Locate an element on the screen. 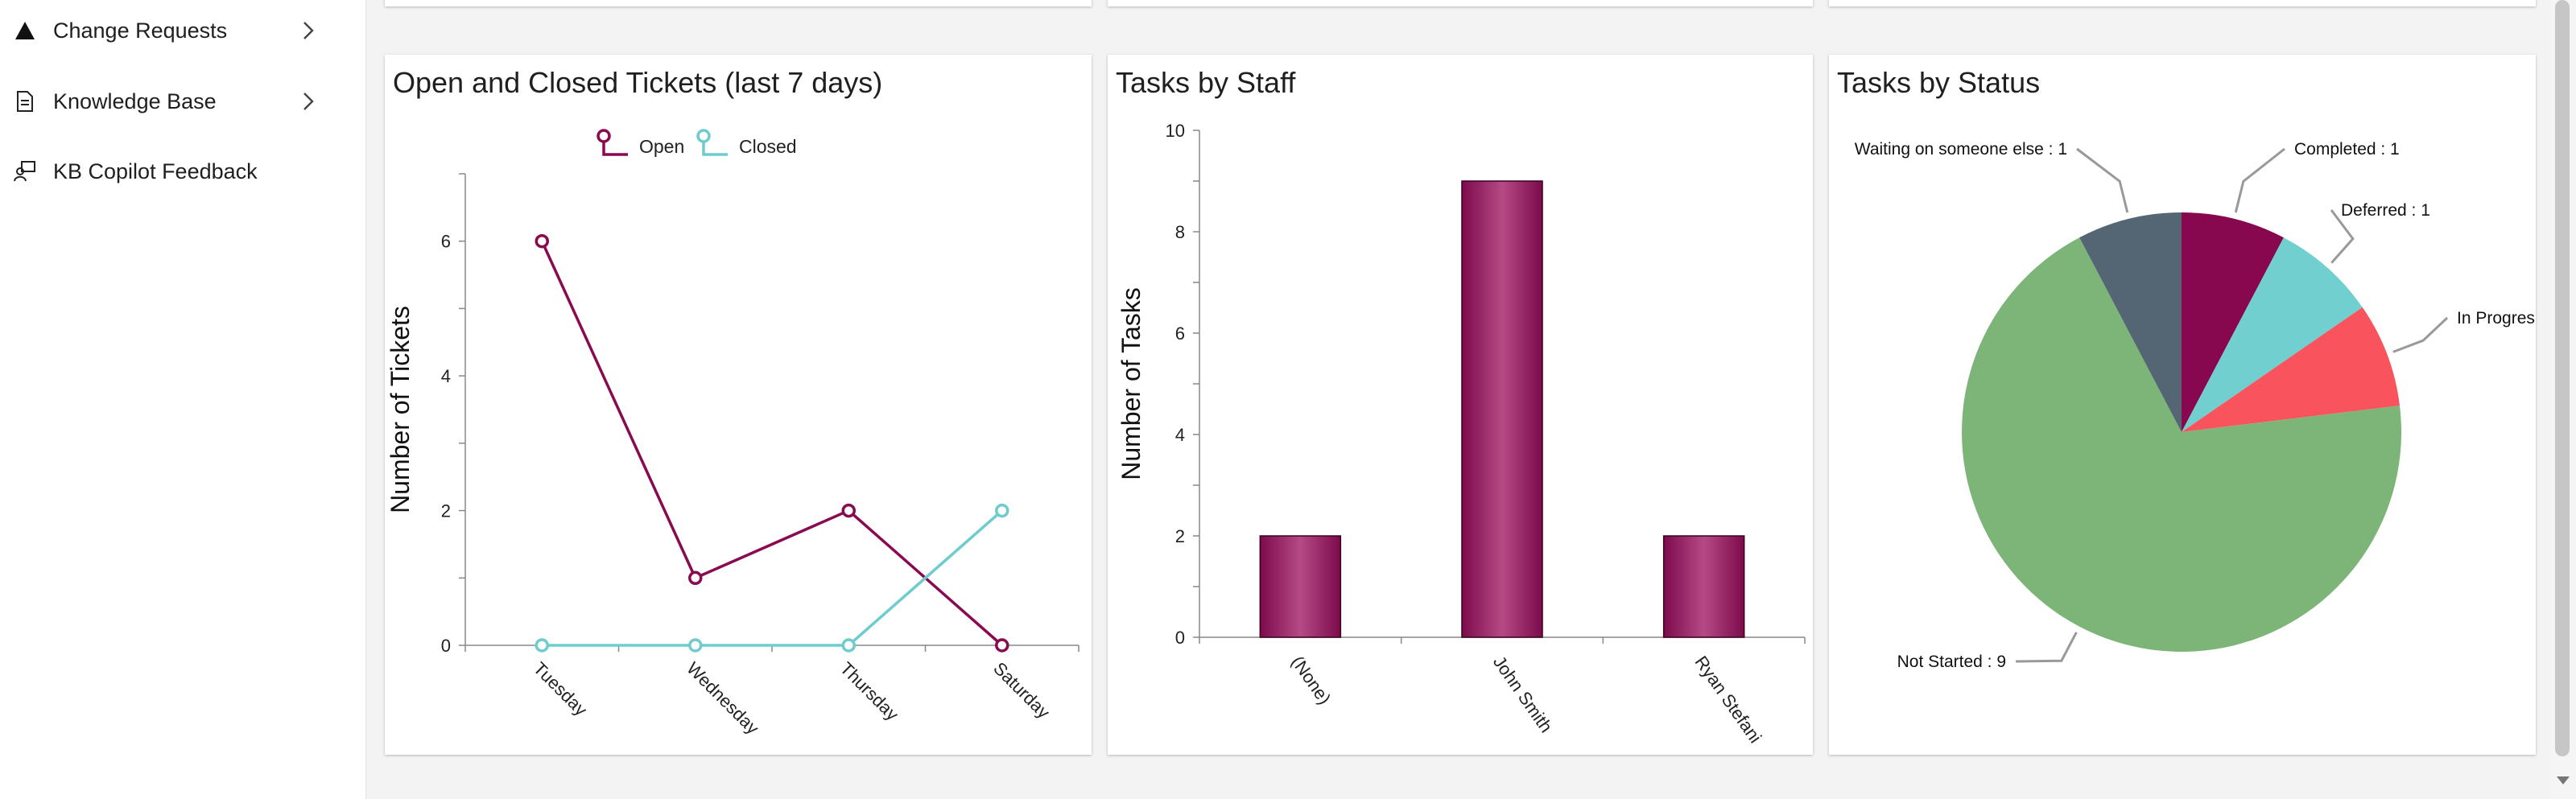 The height and width of the screenshot is (799, 2576). scrollbar-thumb is located at coordinates (2562, 378).